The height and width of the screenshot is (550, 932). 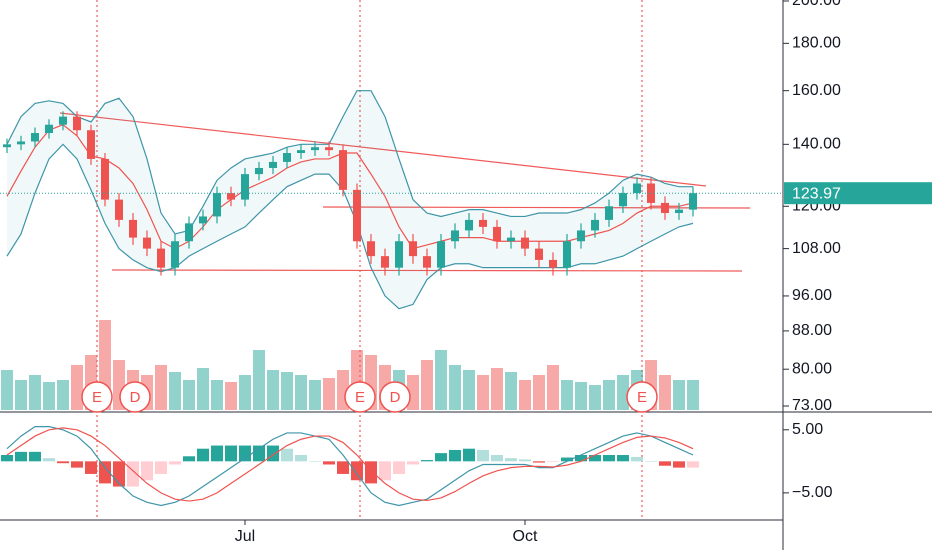 I want to click on y2-tick-label: −5.00, so click(x=812, y=492).